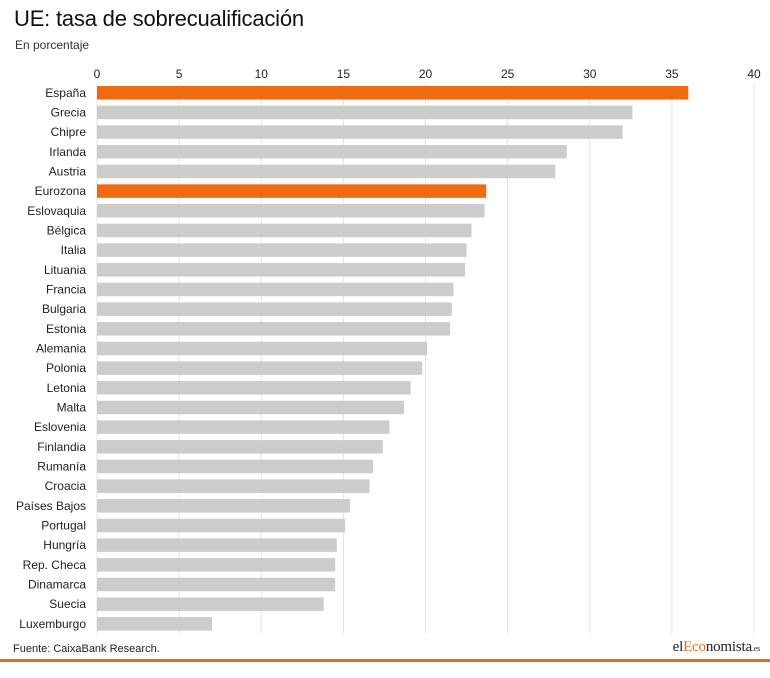 This screenshot has height=678, width=770. I want to click on logo-prefix: el, so click(678, 647).